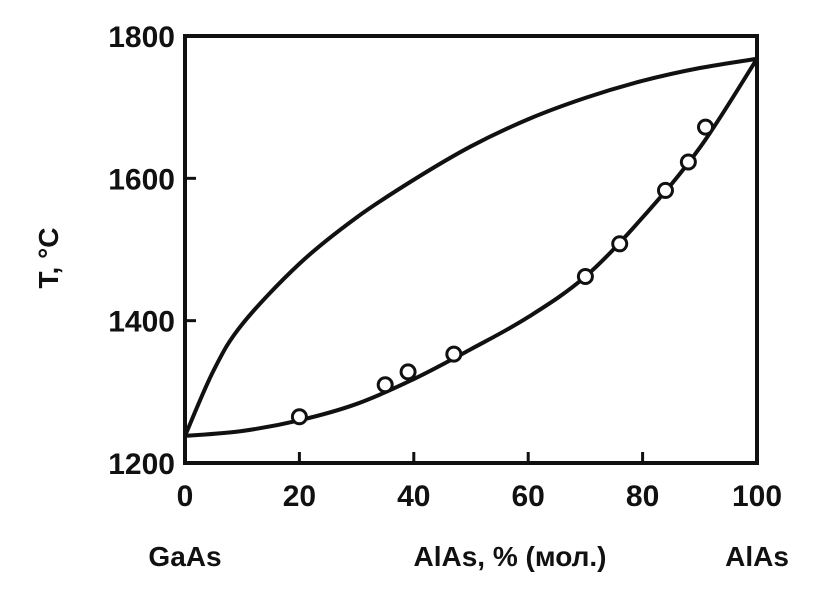 Image resolution: width=835 pixels, height=599 pixels. What do you see at coordinates (528, 496) in the screenshot?
I see `x-tick-label-60: 60` at bounding box center [528, 496].